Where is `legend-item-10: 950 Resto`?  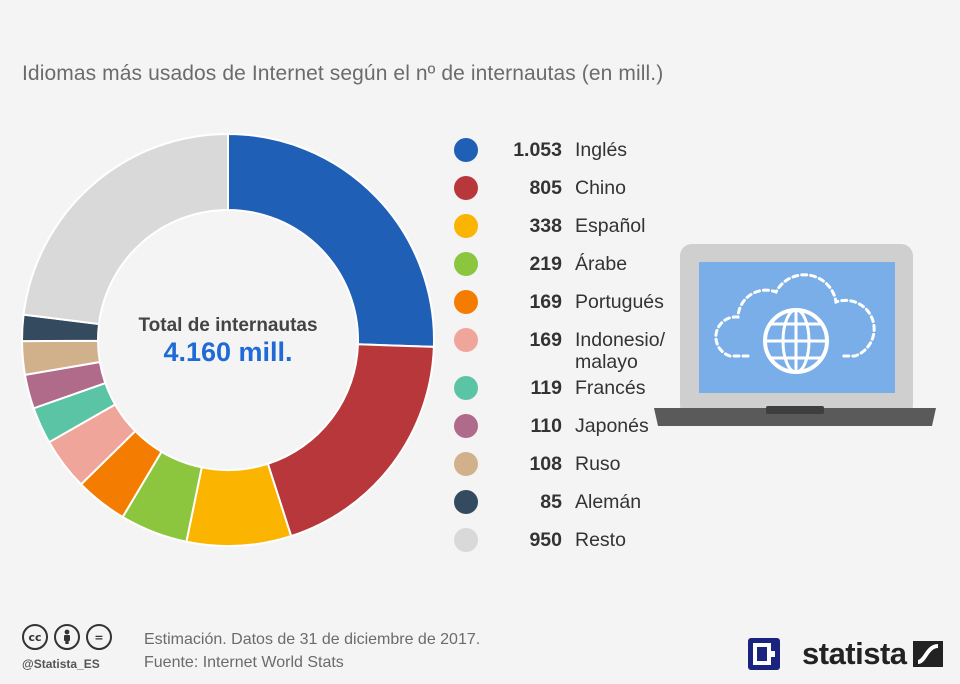
legend-item-10: 950 Resto is located at coordinates (579, 541).